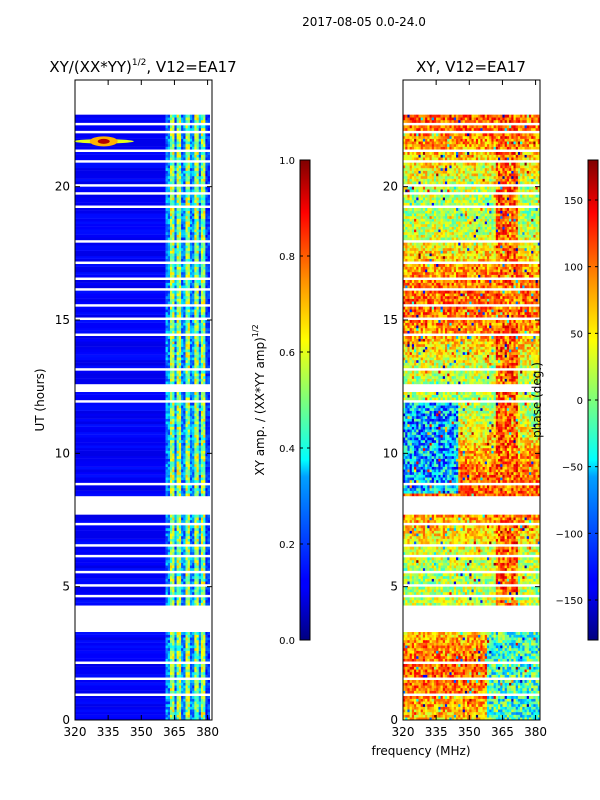 The image size is (600, 800). What do you see at coordinates (120, 377) in the screenshot?
I see `amp-cell-bg` at bounding box center [120, 377].